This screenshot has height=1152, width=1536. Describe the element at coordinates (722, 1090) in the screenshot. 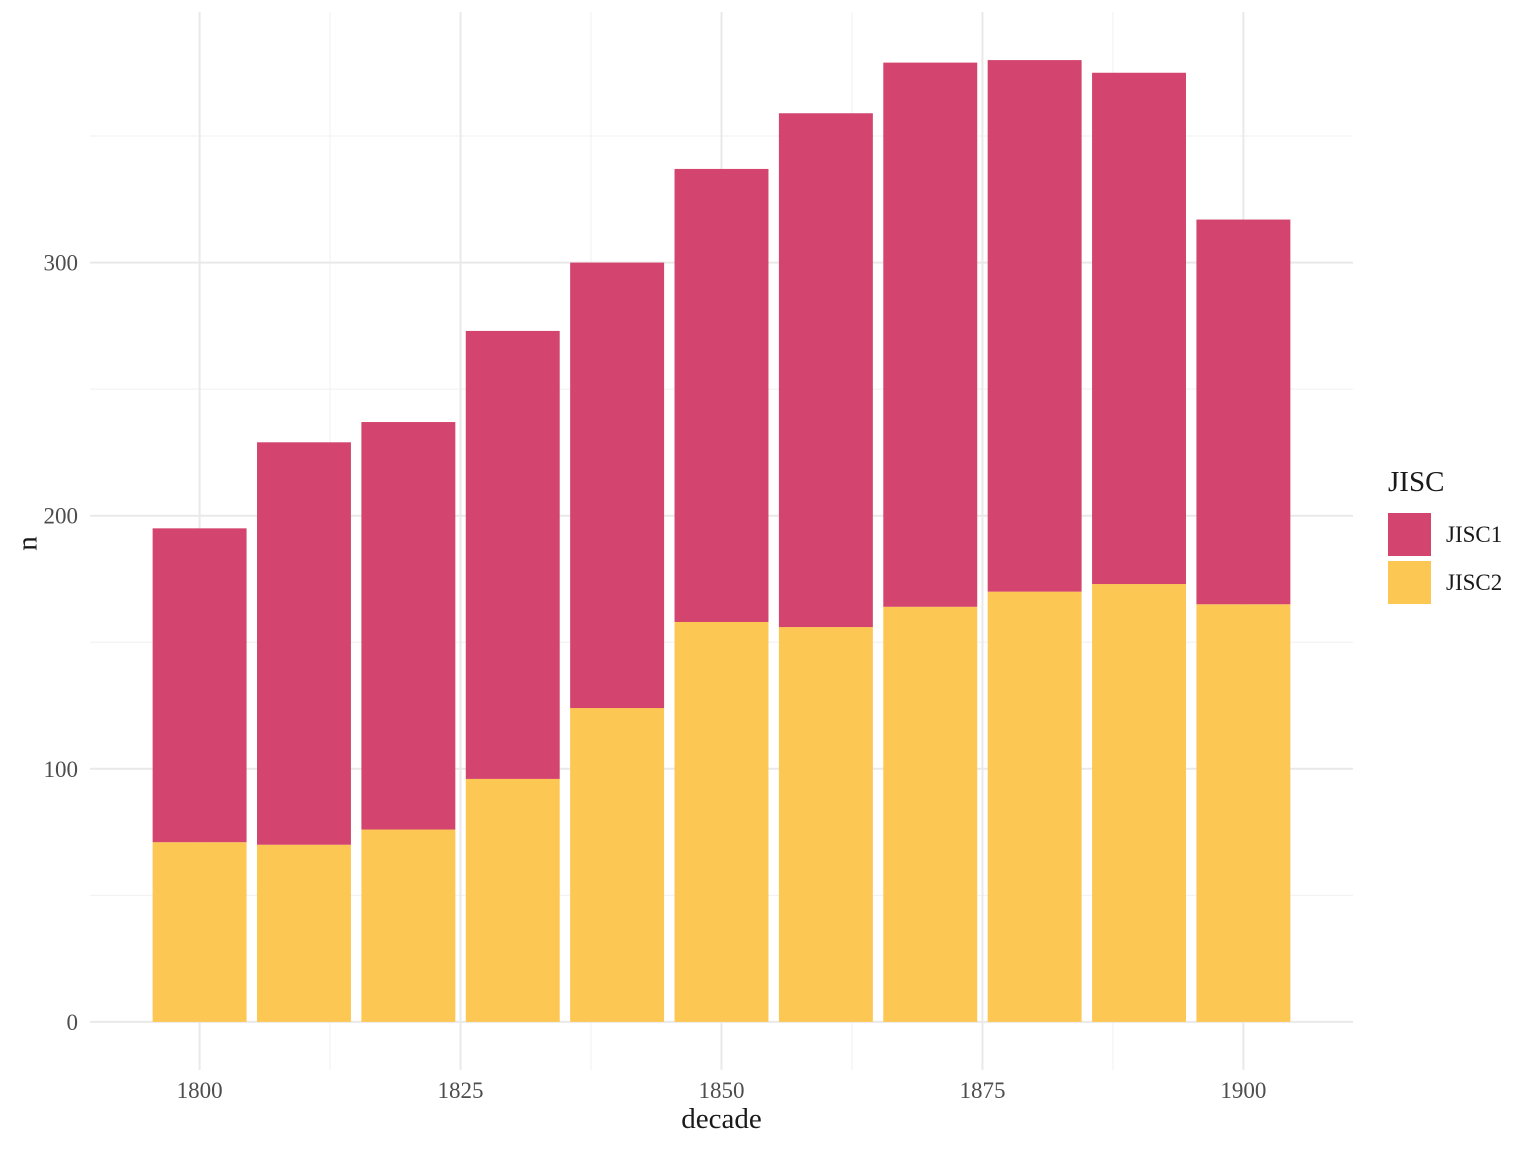

I see `x-tick-label-1850: 1850` at that location.